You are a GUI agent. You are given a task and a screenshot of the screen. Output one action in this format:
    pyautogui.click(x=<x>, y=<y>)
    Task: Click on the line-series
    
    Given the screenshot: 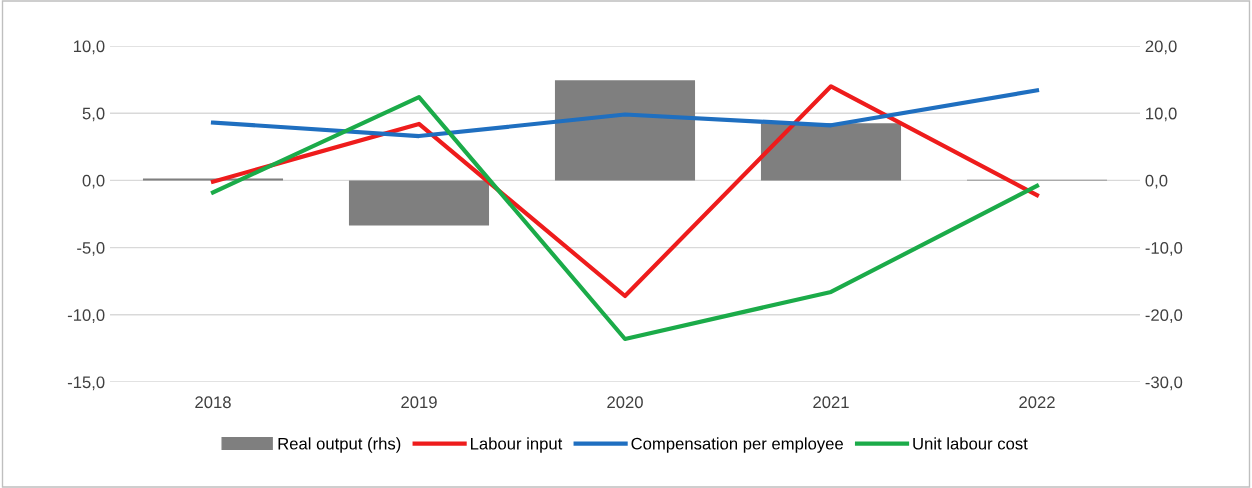 What is the action you would take?
    pyautogui.click(x=625, y=113)
    